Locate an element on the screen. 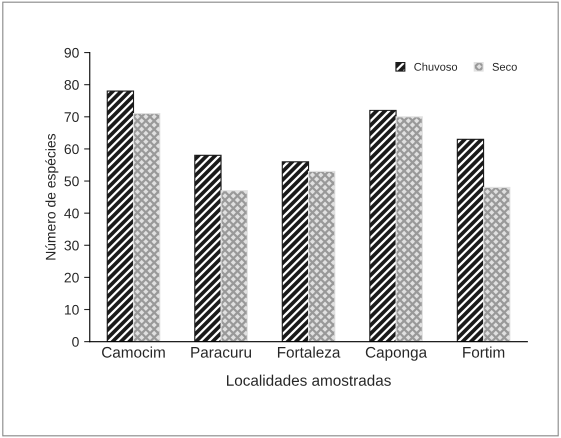 This screenshot has height=438, width=561. y-tick-label: 40 is located at coordinates (71, 213).